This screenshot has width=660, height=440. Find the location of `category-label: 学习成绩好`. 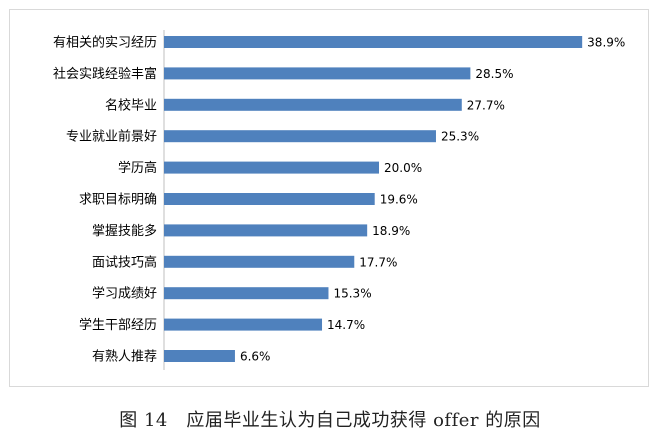

category-label: 学习成绩好 is located at coordinates (124, 294).